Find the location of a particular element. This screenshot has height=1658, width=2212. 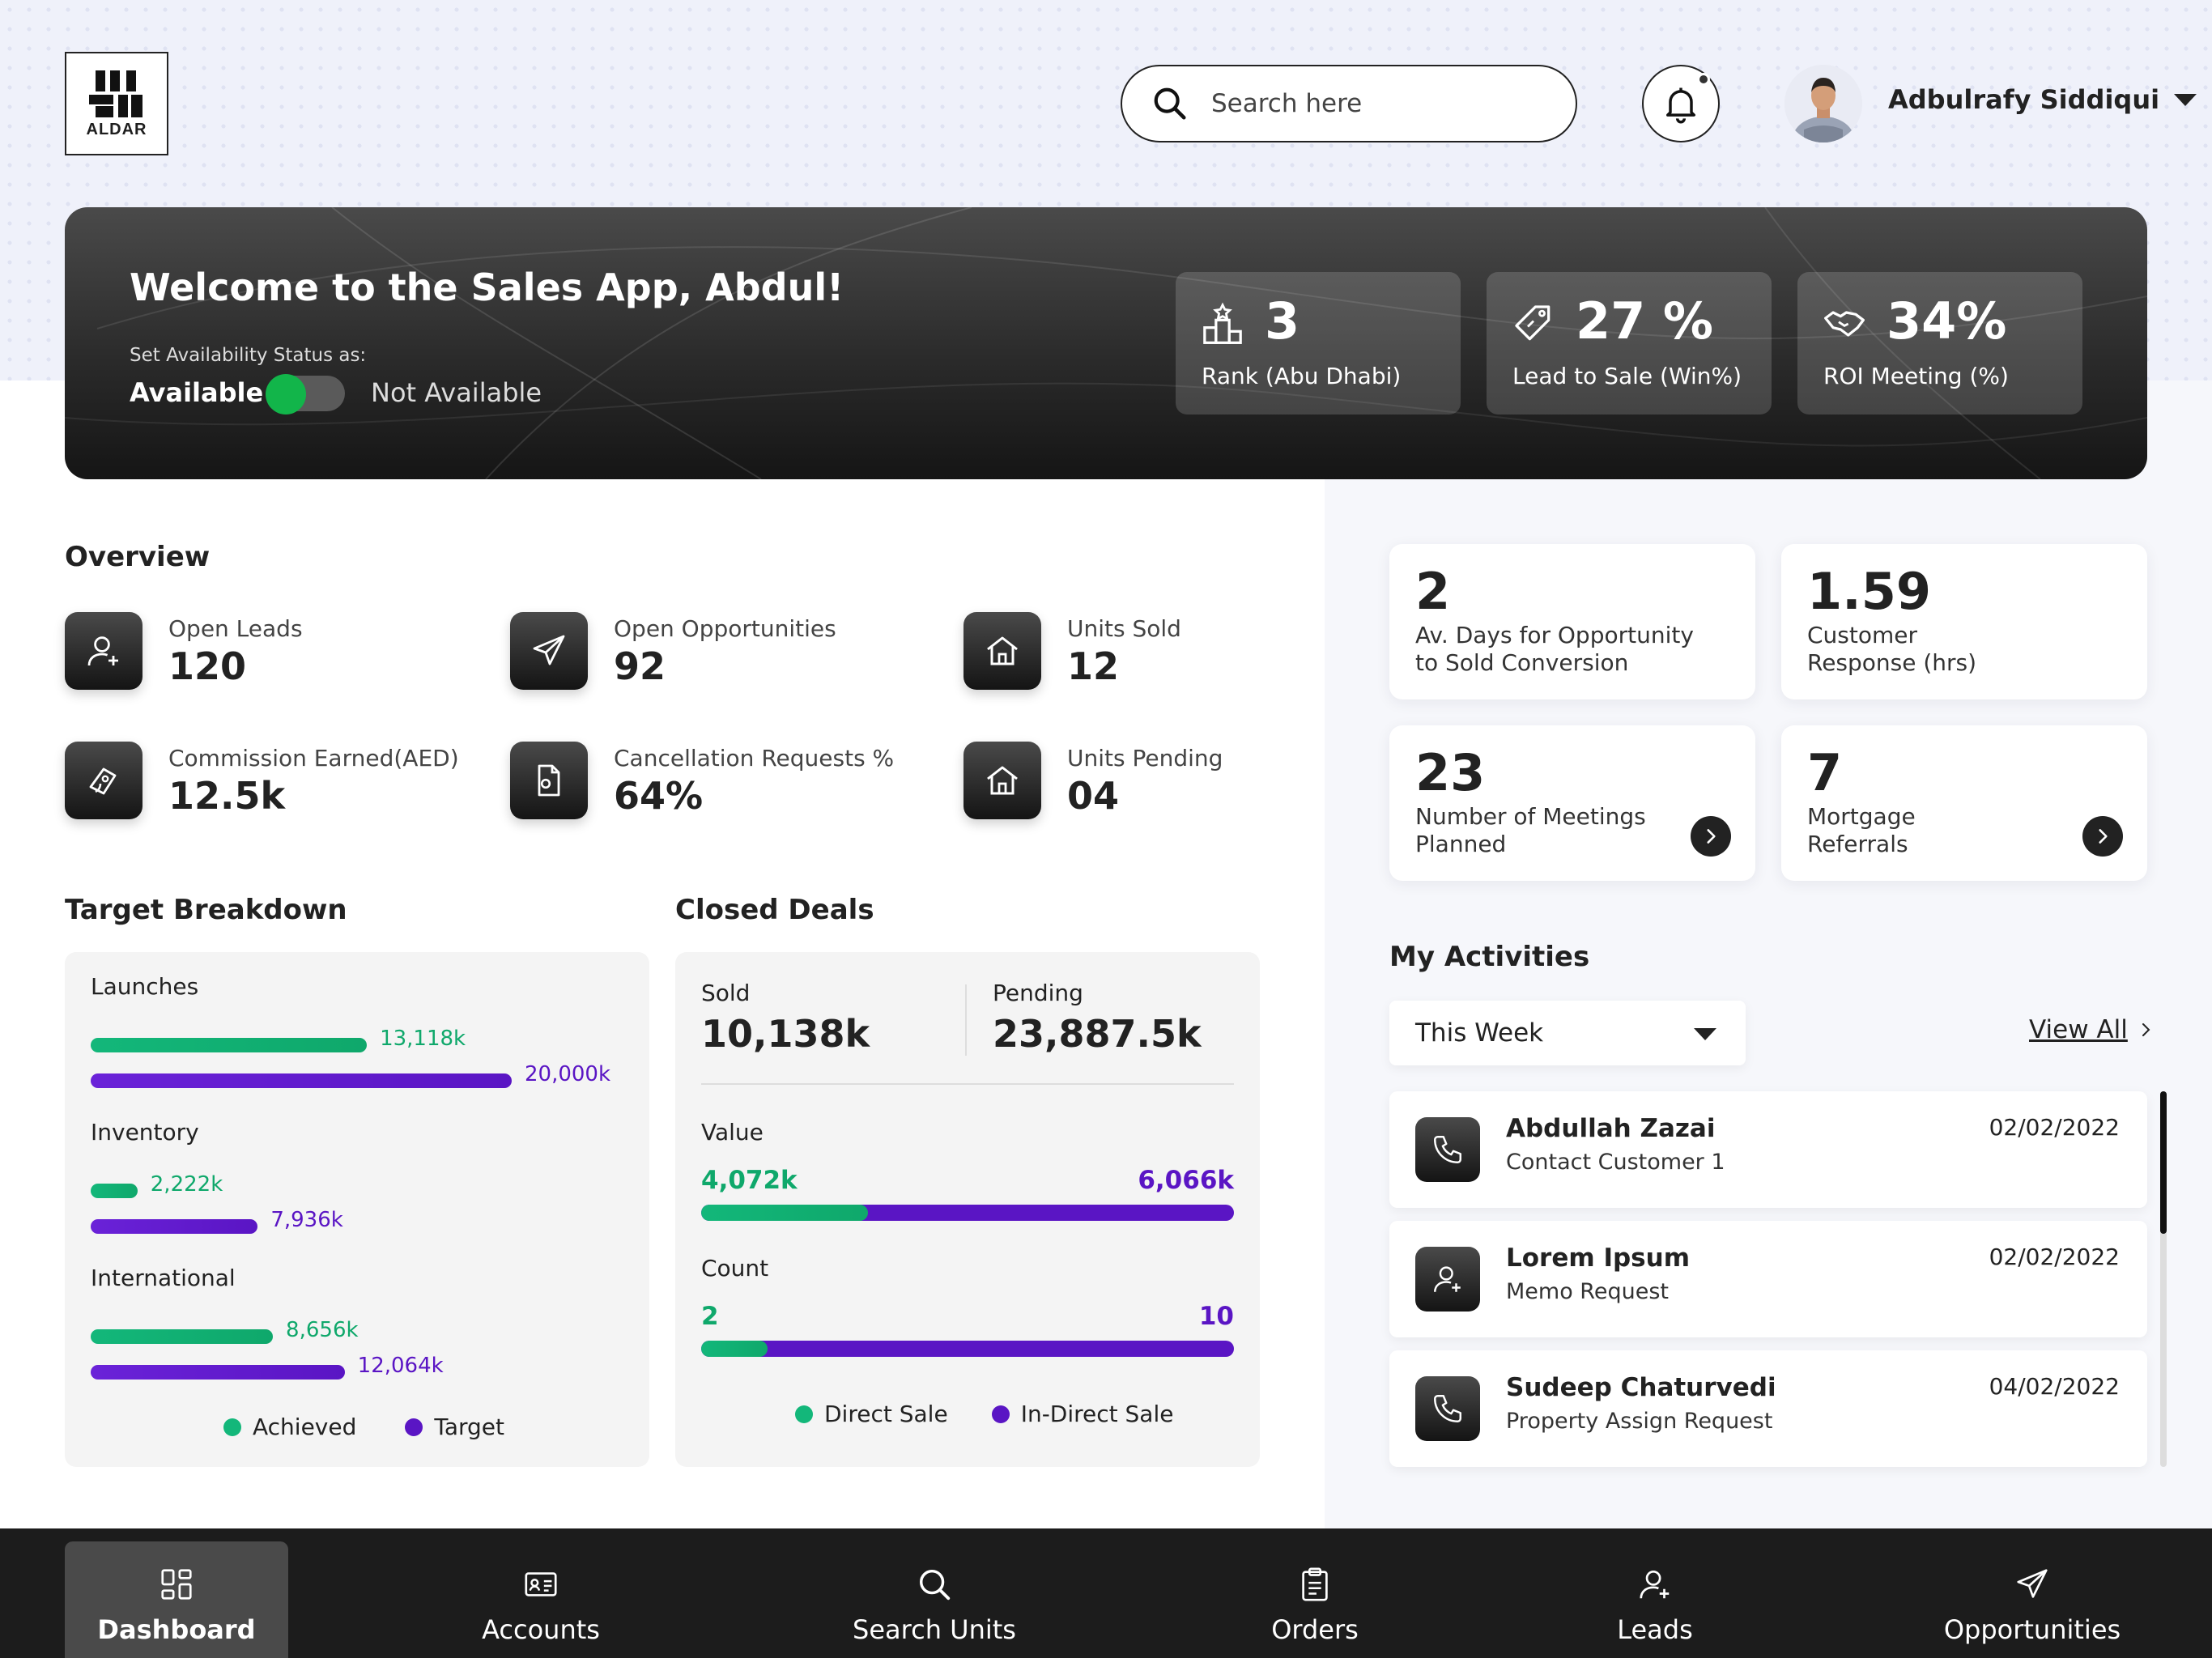

meetings-open-button is located at coordinates (1711, 836).